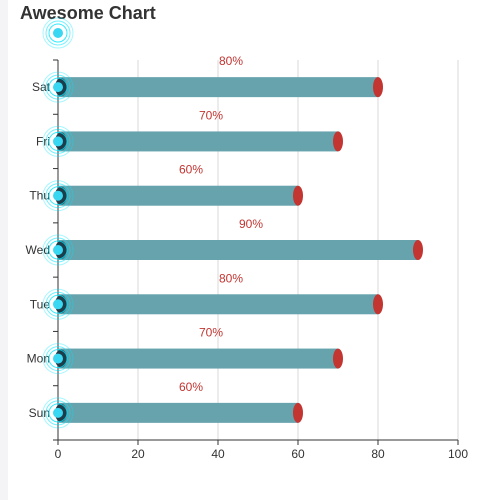  What do you see at coordinates (41, 87) in the screenshot?
I see `y-tick-label: Sat` at bounding box center [41, 87].